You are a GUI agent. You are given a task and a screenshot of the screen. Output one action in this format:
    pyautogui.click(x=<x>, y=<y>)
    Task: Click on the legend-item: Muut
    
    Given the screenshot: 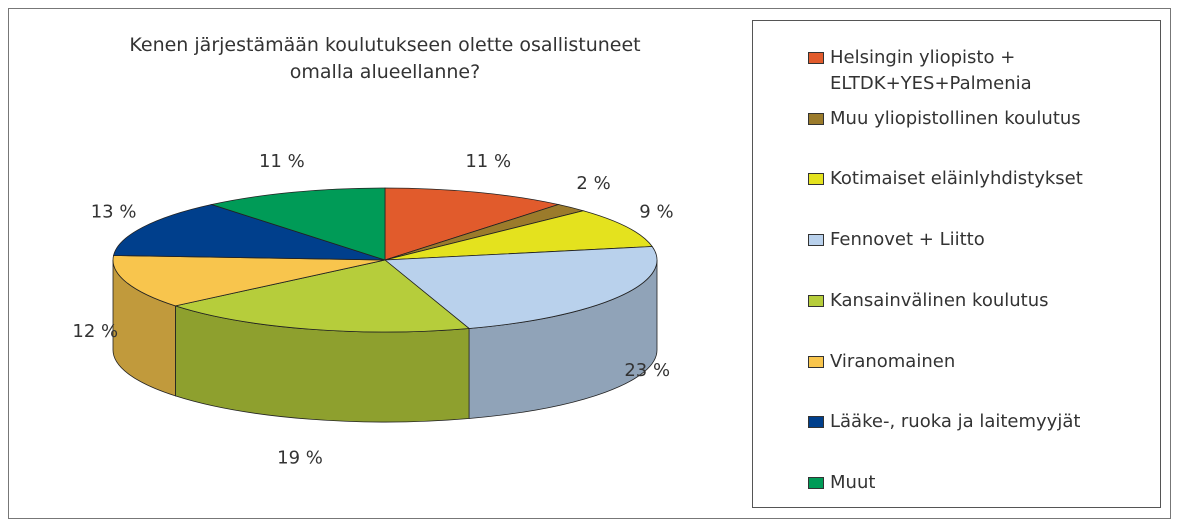 What is the action you would take?
    pyautogui.click(x=841, y=483)
    